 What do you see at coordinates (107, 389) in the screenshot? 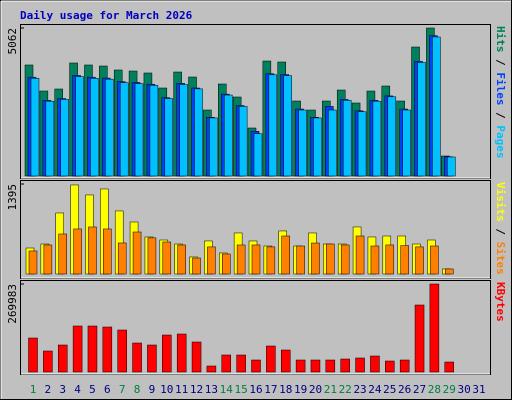
I see `x-tick-label: 6` at bounding box center [107, 389].